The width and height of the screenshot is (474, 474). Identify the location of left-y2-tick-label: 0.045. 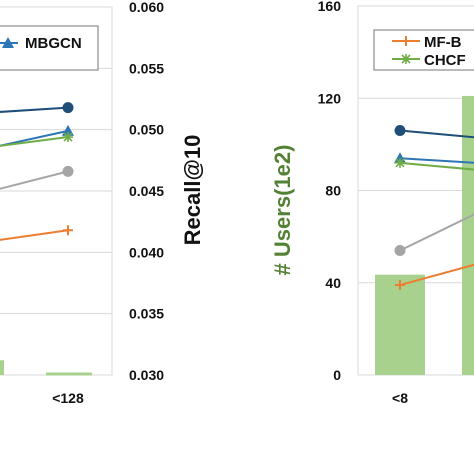
(146, 191).